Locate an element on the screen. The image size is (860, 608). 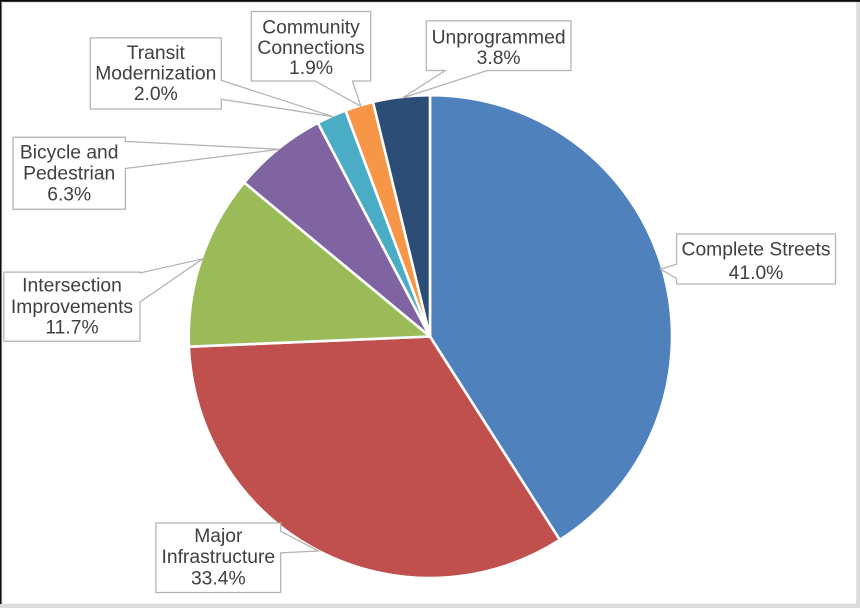
svg-text: Unprogrammed is located at coordinates (499, 38).